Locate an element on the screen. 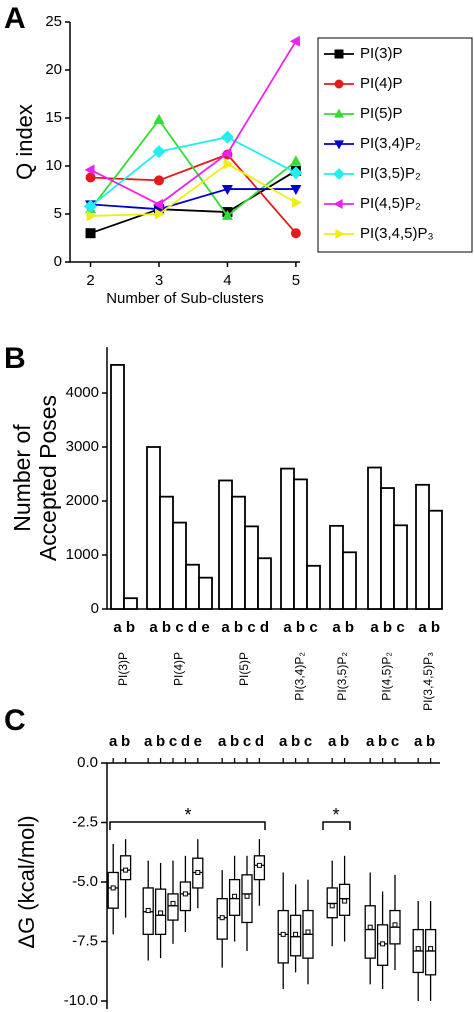 The image size is (474, 1012). legend-label: PI(3,4,5)P₃ is located at coordinates (397, 233).